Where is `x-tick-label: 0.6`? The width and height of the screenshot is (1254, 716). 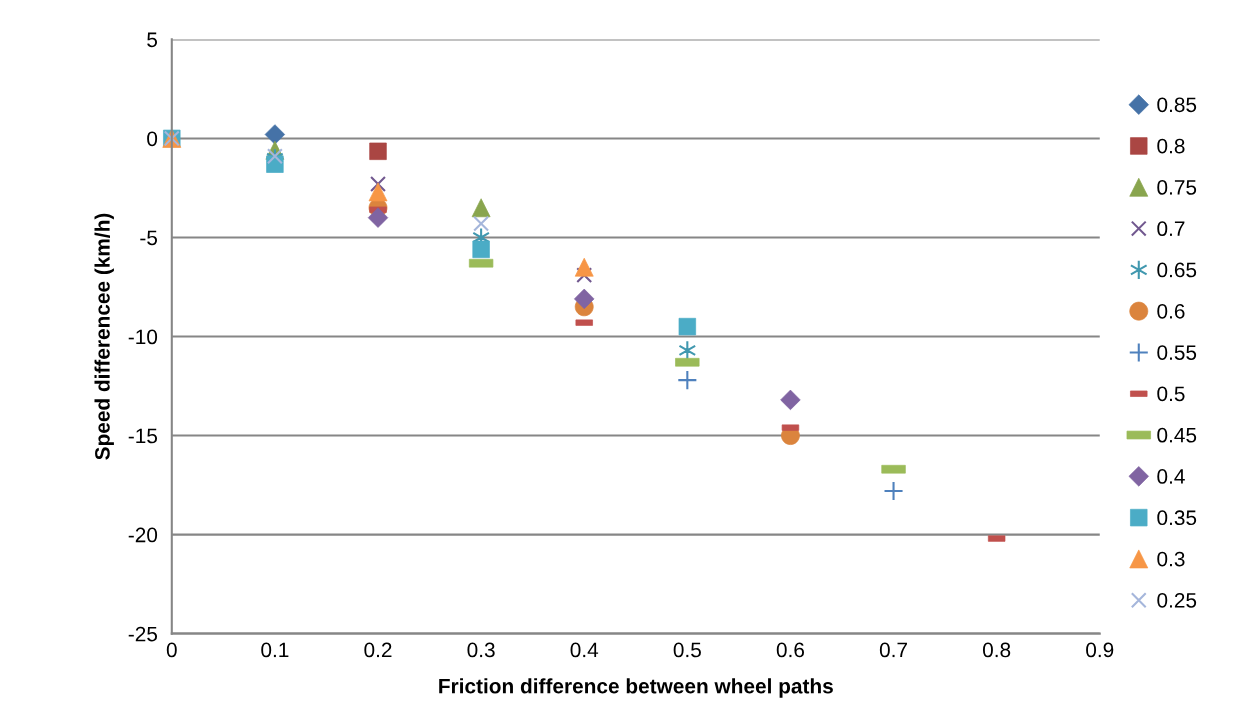
x-tick-label: 0.6 is located at coordinates (790, 650).